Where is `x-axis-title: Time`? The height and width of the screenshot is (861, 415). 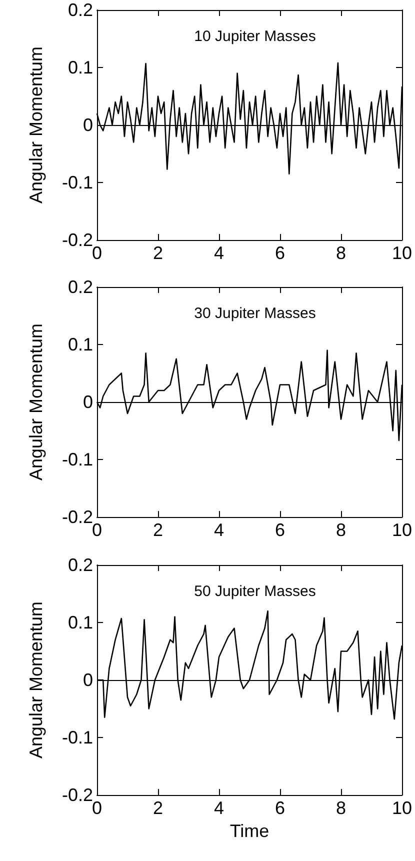
x-axis-title: Time is located at coordinates (250, 830).